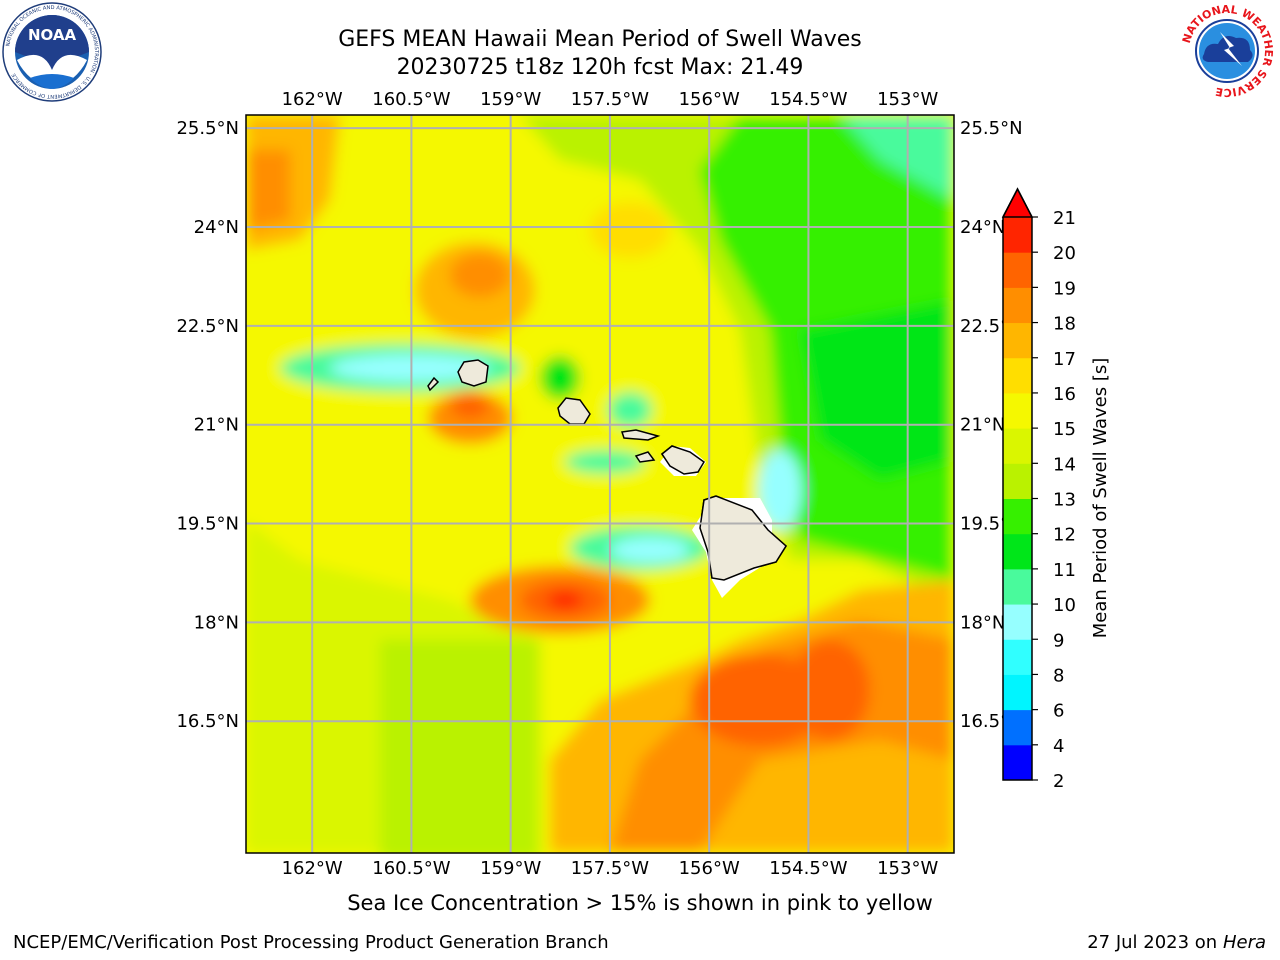  I want to click on colorbar-tick-label: 21, so click(1064, 218).